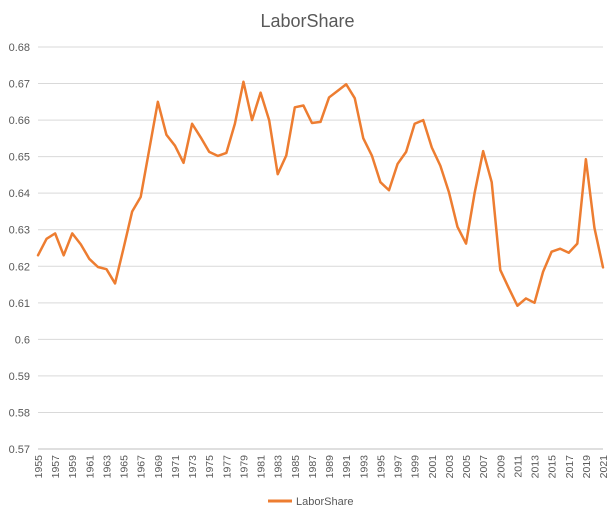  Describe the element at coordinates (19, 267) in the screenshot. I see `y-tick-label: 0.62` at that location.